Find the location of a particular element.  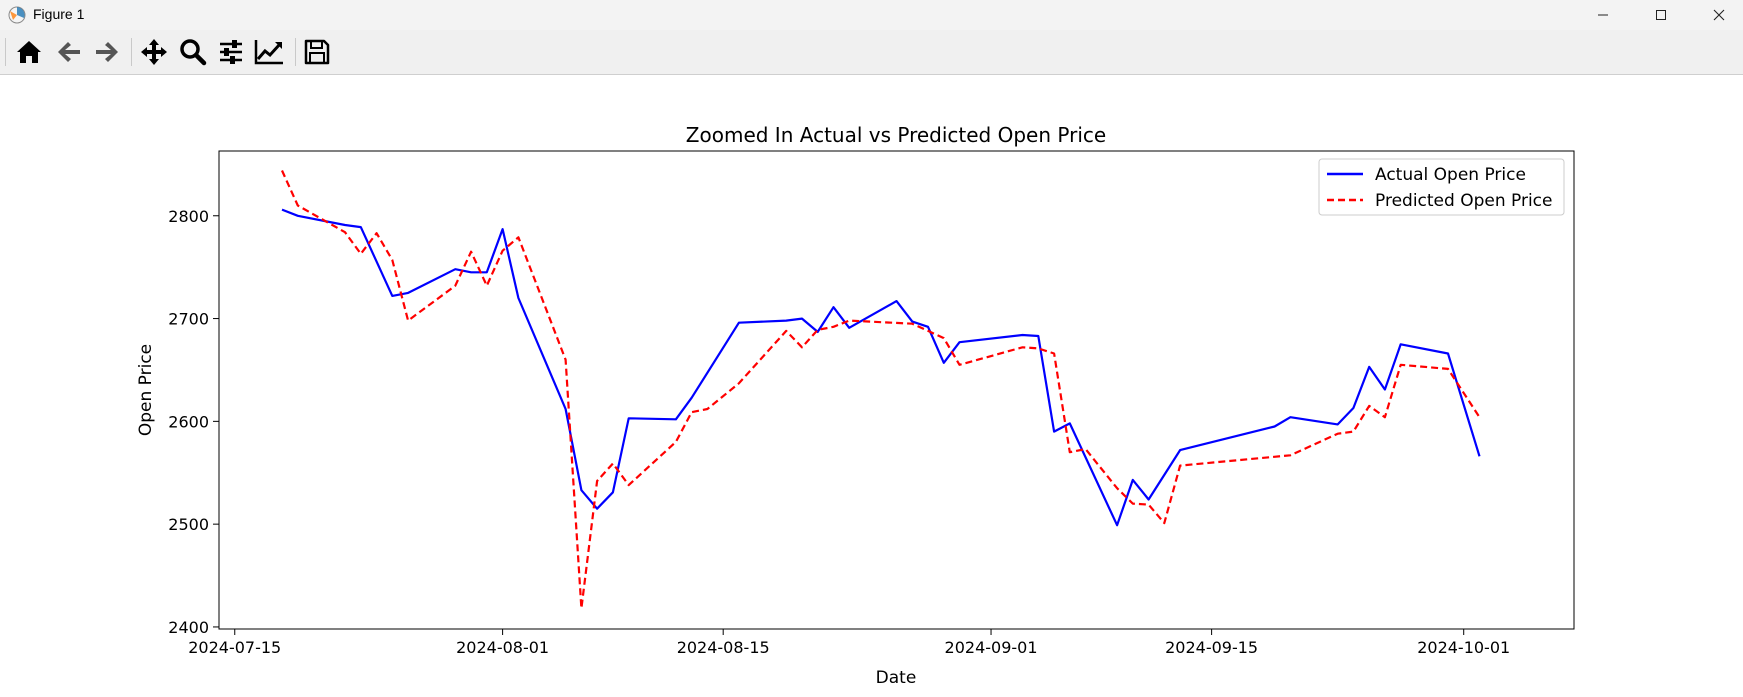

y-tick-label: 2500 is located at coordinates (188, 524).